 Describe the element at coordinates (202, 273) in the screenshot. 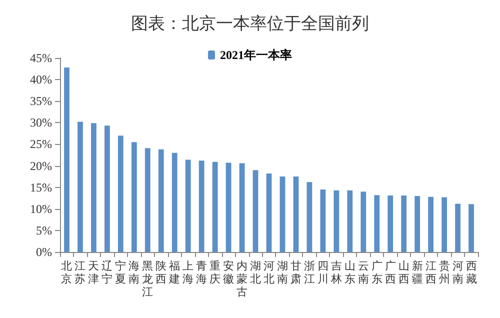

I see `x-tick-label: 青海` at that location.